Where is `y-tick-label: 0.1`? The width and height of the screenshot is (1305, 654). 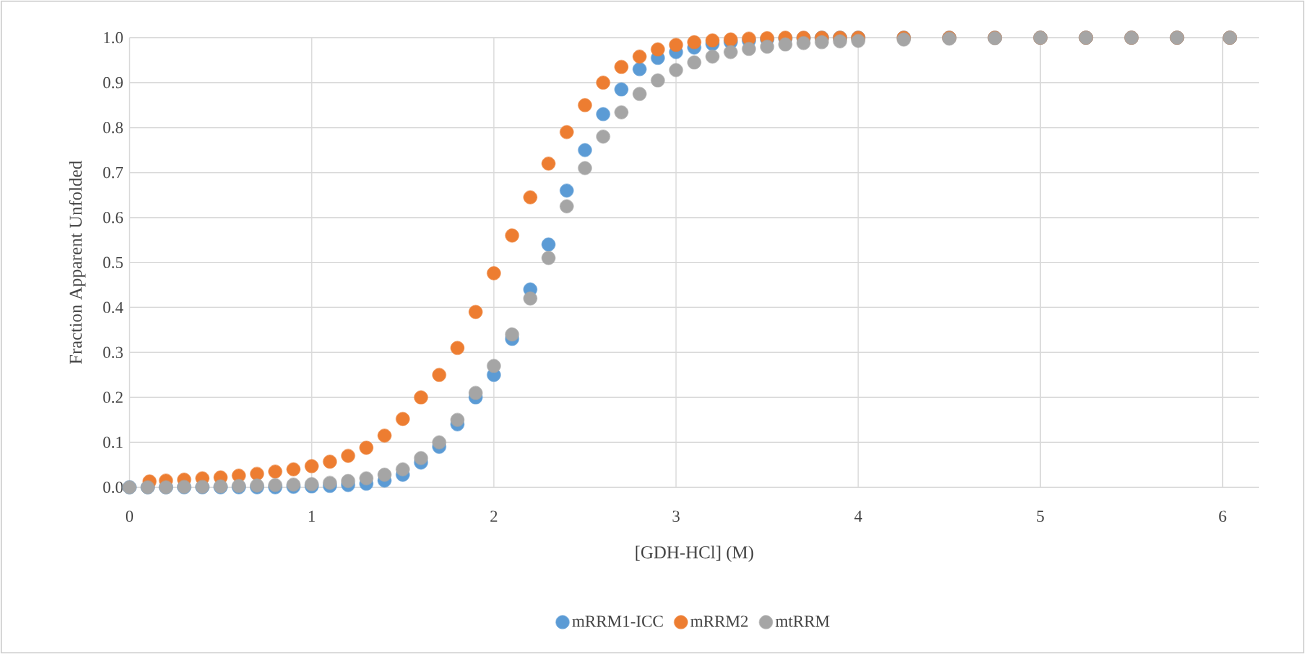 y-tick-label: 0.1 is located at coordinates (113, 442).